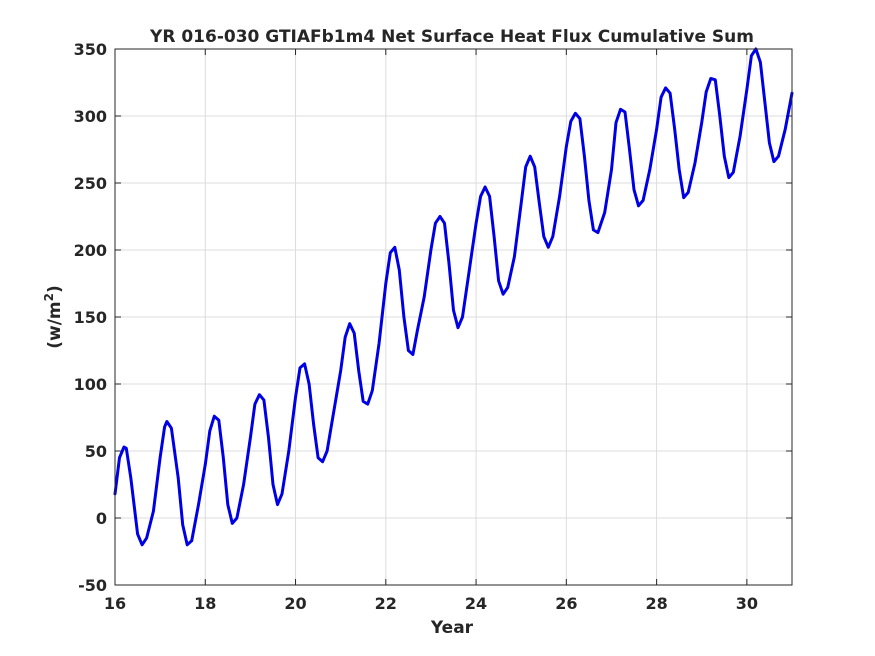 The image size is (875, 656). I want to click on y-tick-labels: -50 0 50 100 150 200 250 300 350, so click(90, 317).